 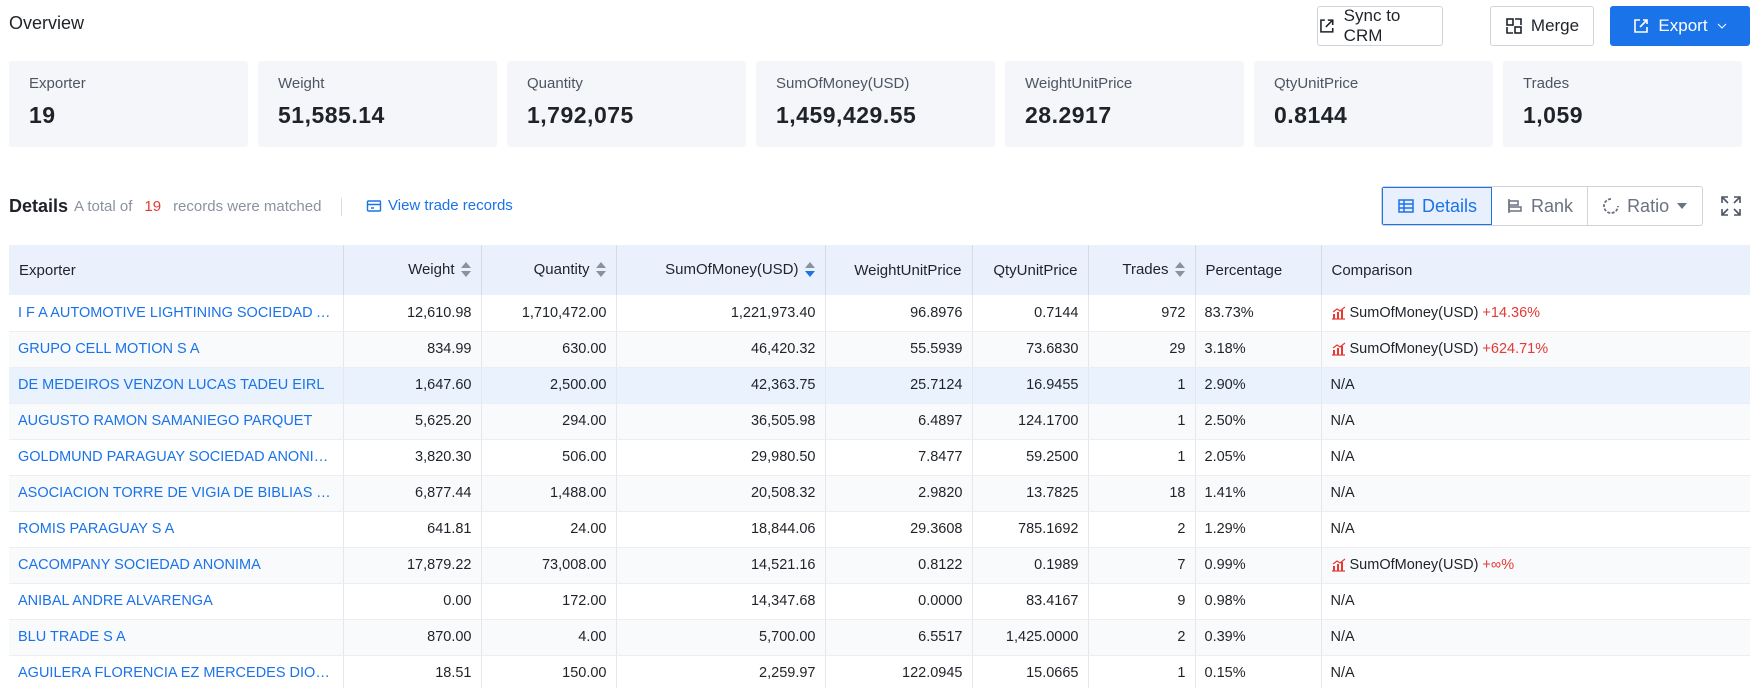 I want to click on quantity-cell: 1,488.00, so click(x=549, y=493).